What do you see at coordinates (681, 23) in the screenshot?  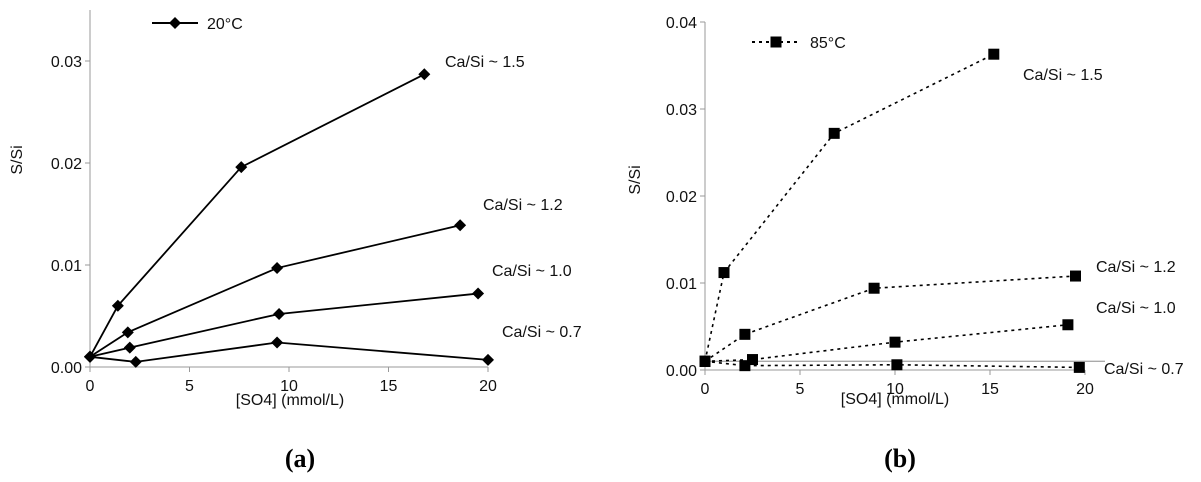 I see `y-tick-label: 0.04` at bounding box center [681, 23].